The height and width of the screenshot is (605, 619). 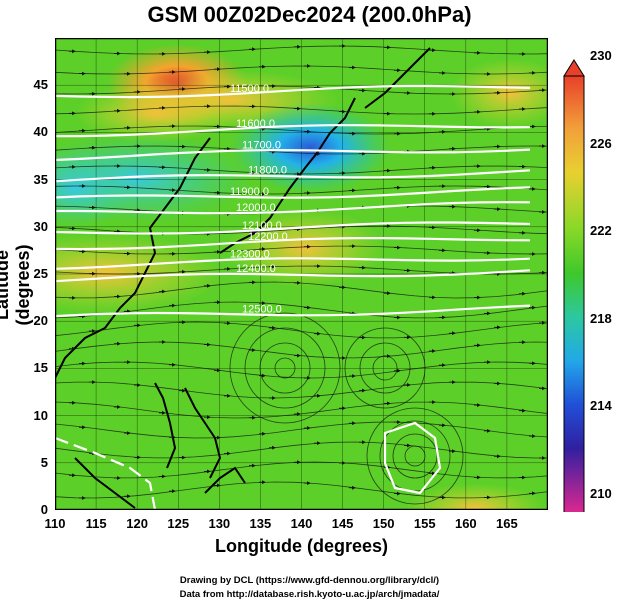 I want to click on colorbar-tick-label: 218, so click(x=601, y=318).